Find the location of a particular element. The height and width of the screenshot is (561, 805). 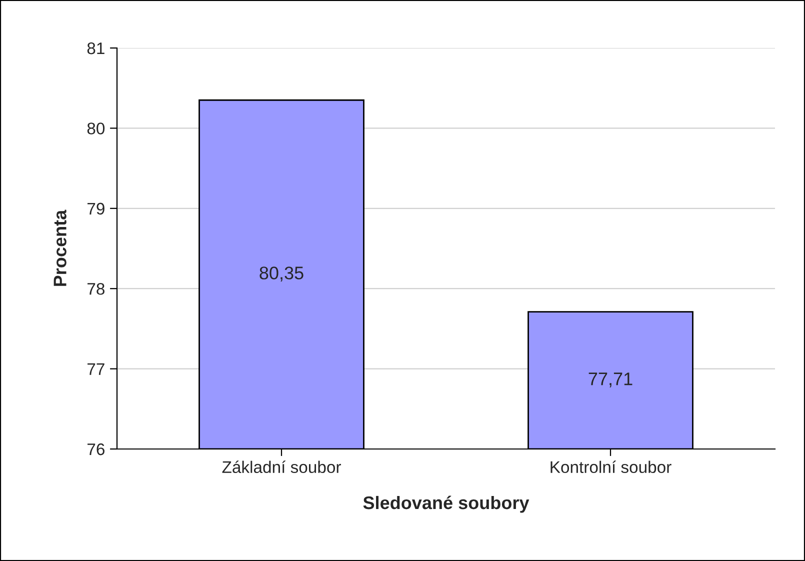

data-label: 77,71 is located at coordinates (610, 380).